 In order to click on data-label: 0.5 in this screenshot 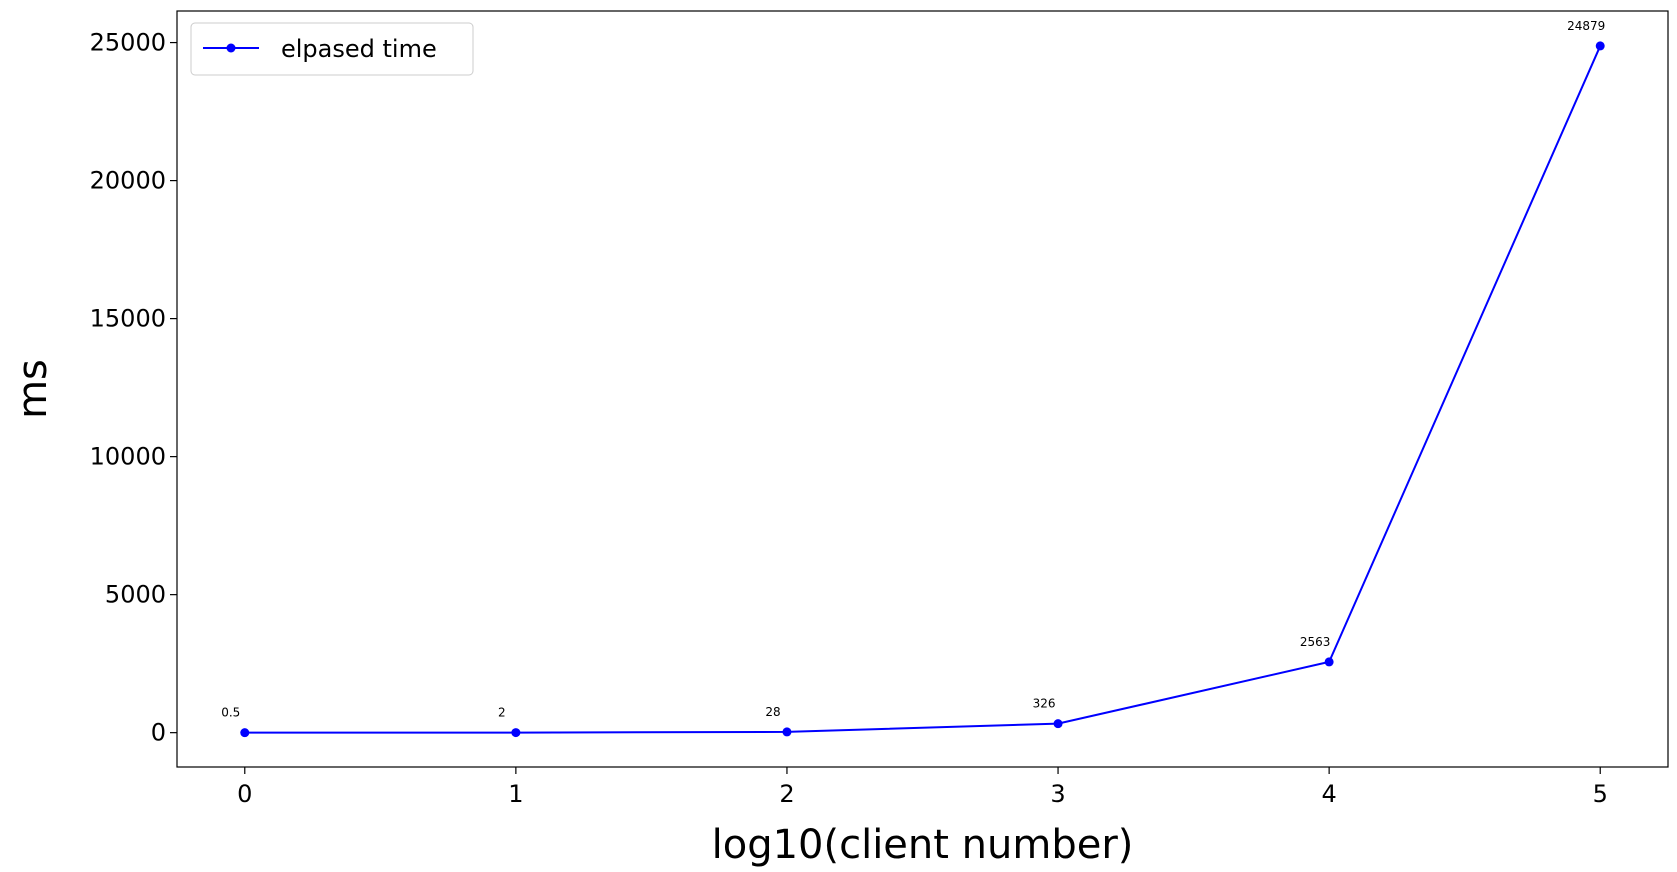, I will do `click(230, 713)`.